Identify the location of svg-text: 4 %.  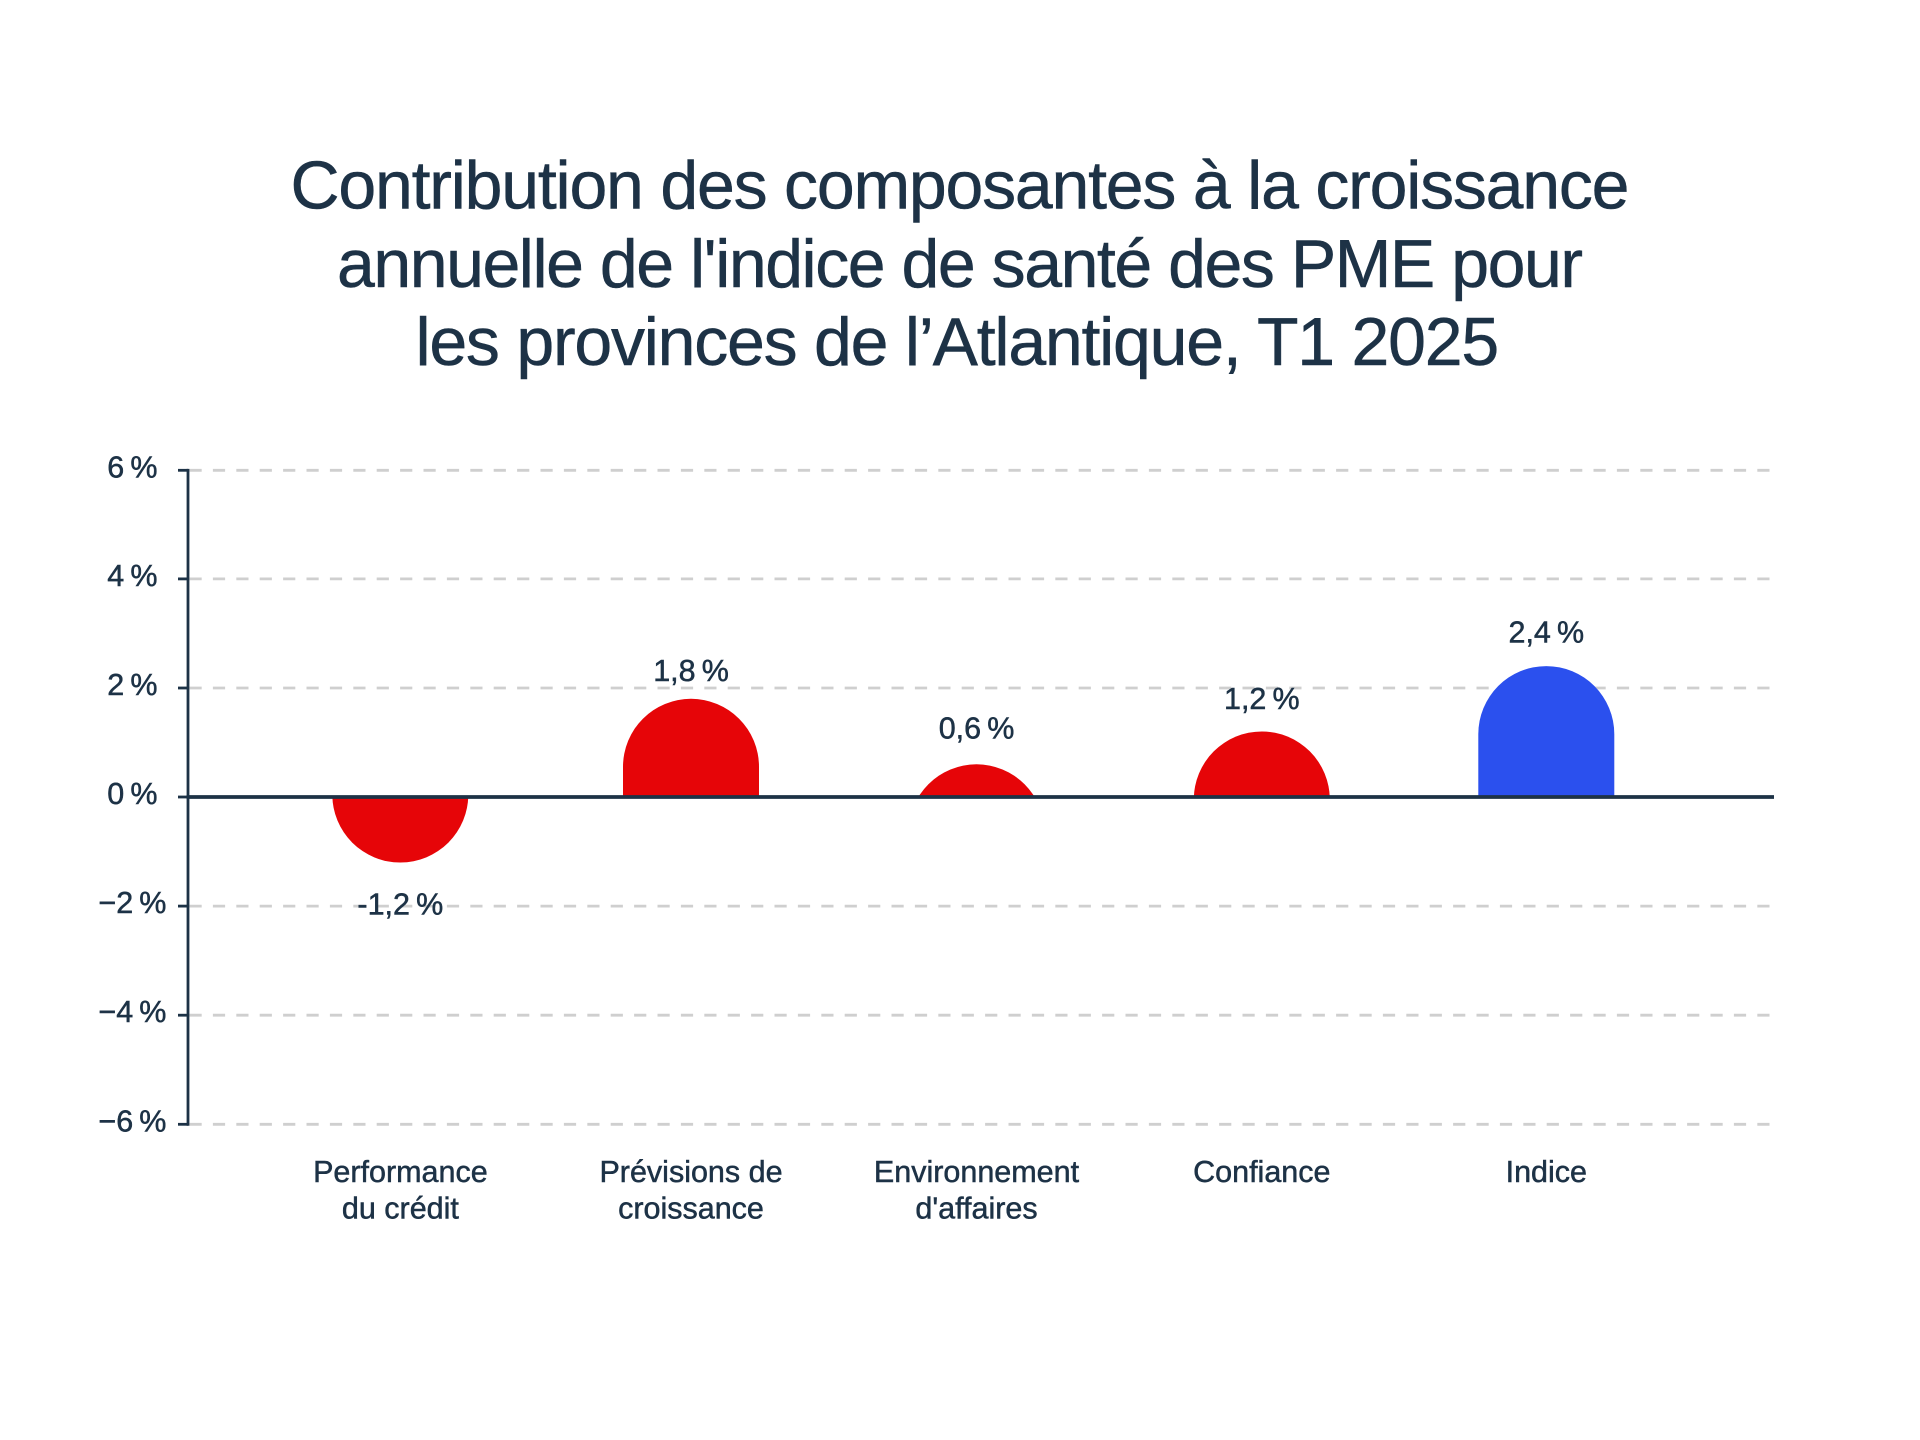
(132, 576).